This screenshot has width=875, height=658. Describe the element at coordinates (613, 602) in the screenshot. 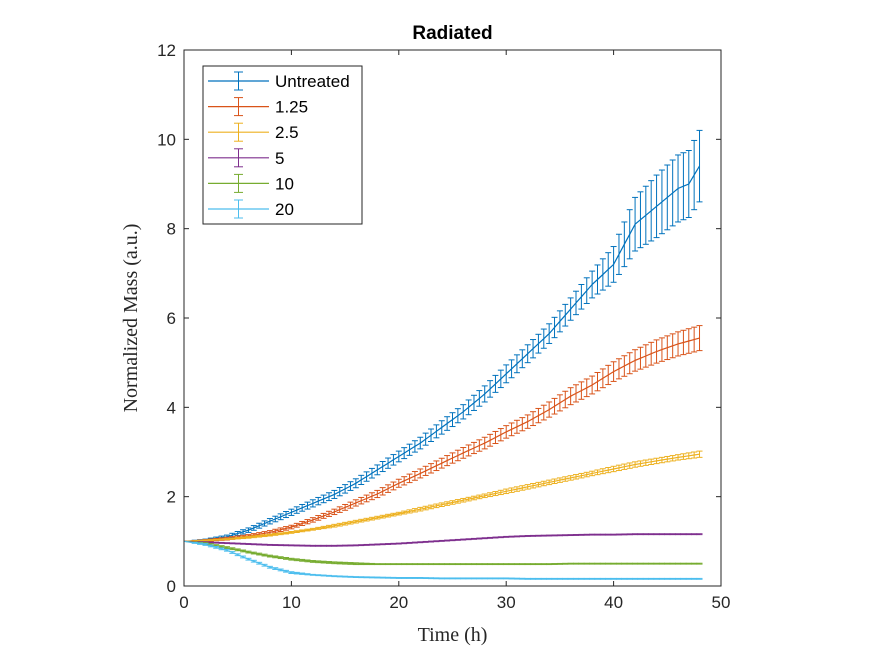

I see `x-tick-label: 40` at that location.